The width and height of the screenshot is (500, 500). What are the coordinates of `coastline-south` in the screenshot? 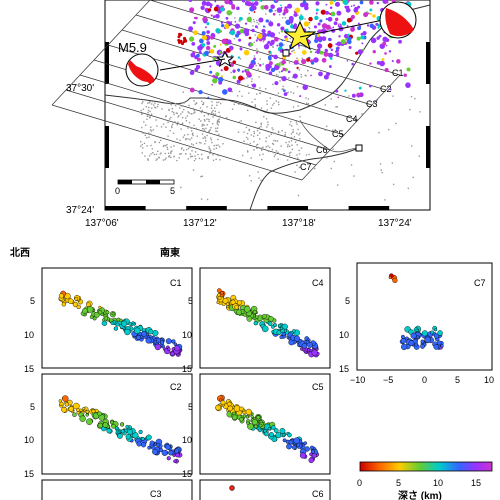 It's located at (304, 179).